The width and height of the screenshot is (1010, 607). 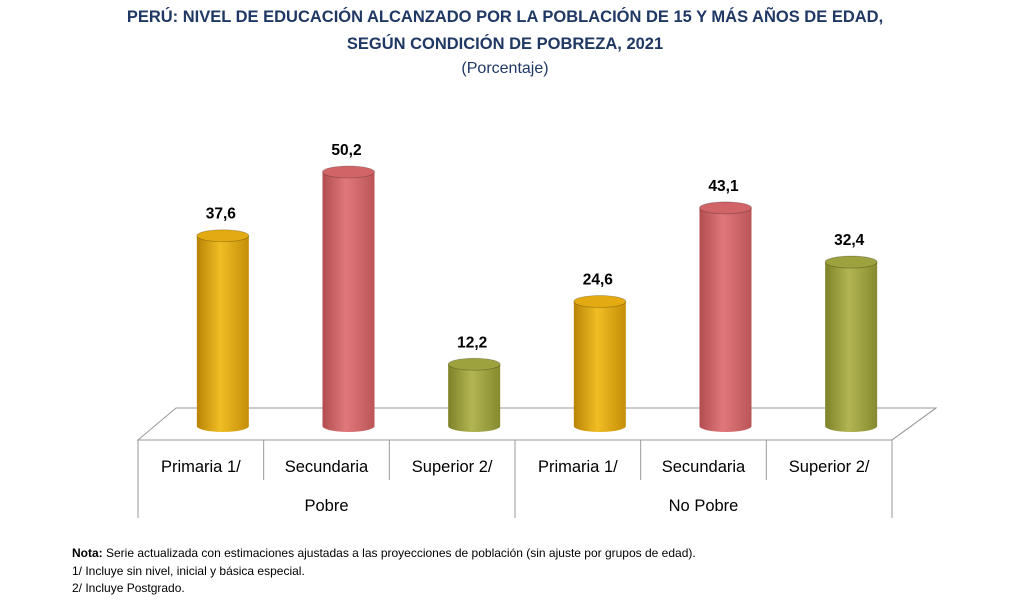 I want to click on bar-value-label: 24,6, so click(x=598, y=280).